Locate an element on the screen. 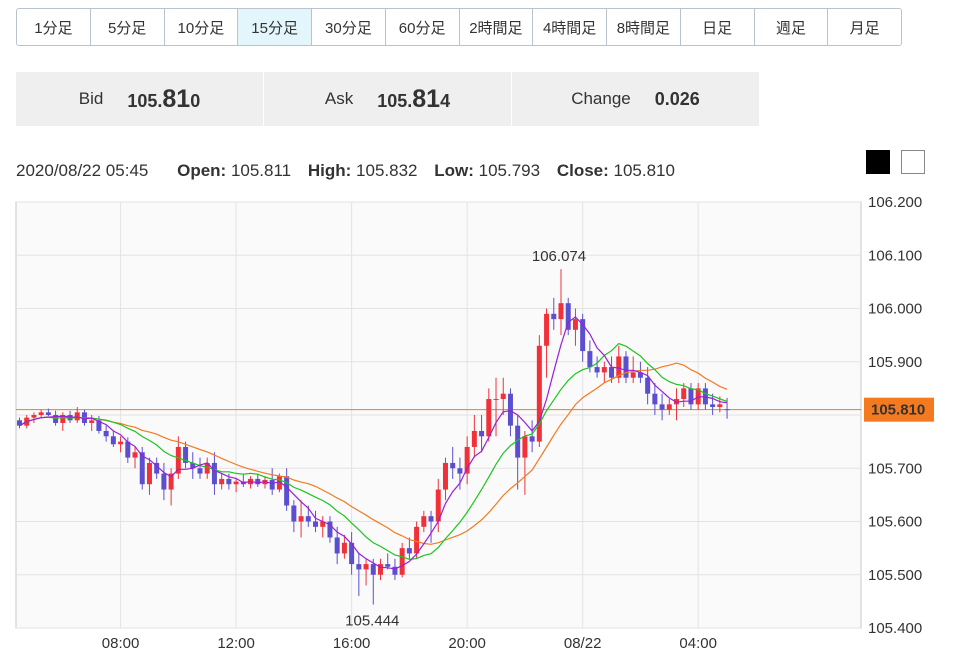 Image resolution: width=956 pixels, height=662 pixels. low-label: Low: is located at coordinates (454, 170).